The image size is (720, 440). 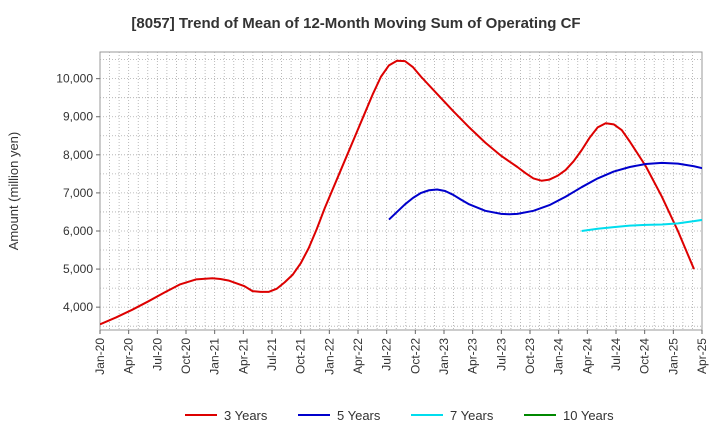 What do you see at coordinates (215, 356) in the screenshot?
I see `x-tick-label: Jan-21` at bounding box center [215, 356].